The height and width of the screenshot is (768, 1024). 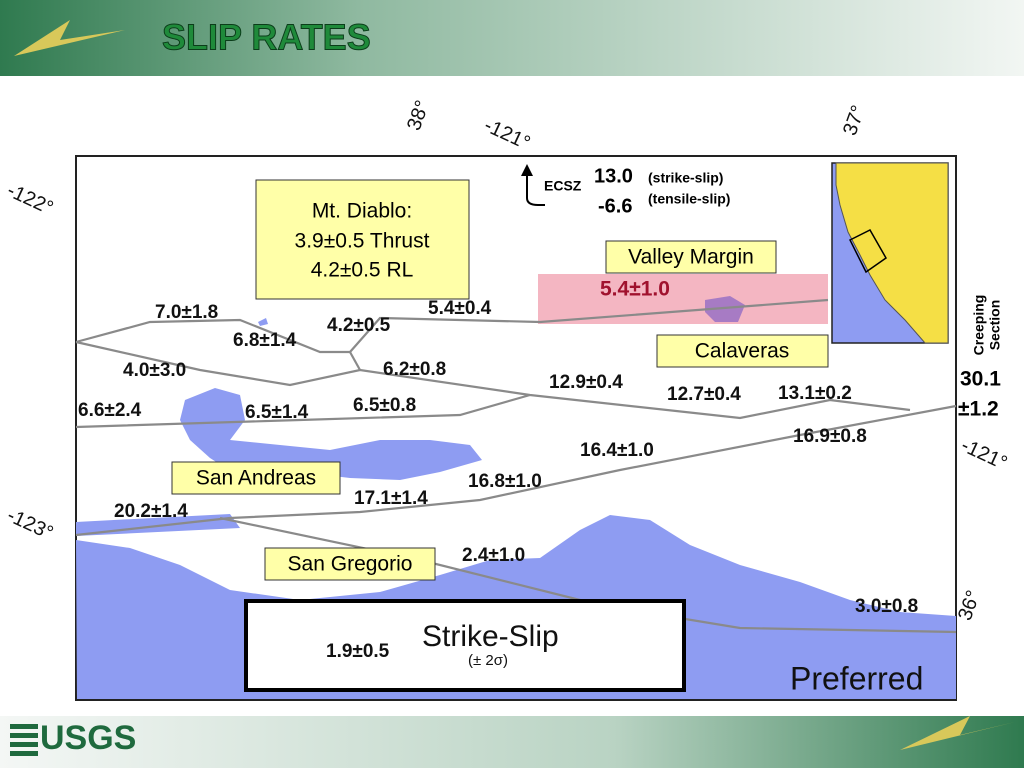 I want to click on california, so click(x=892, y=253).